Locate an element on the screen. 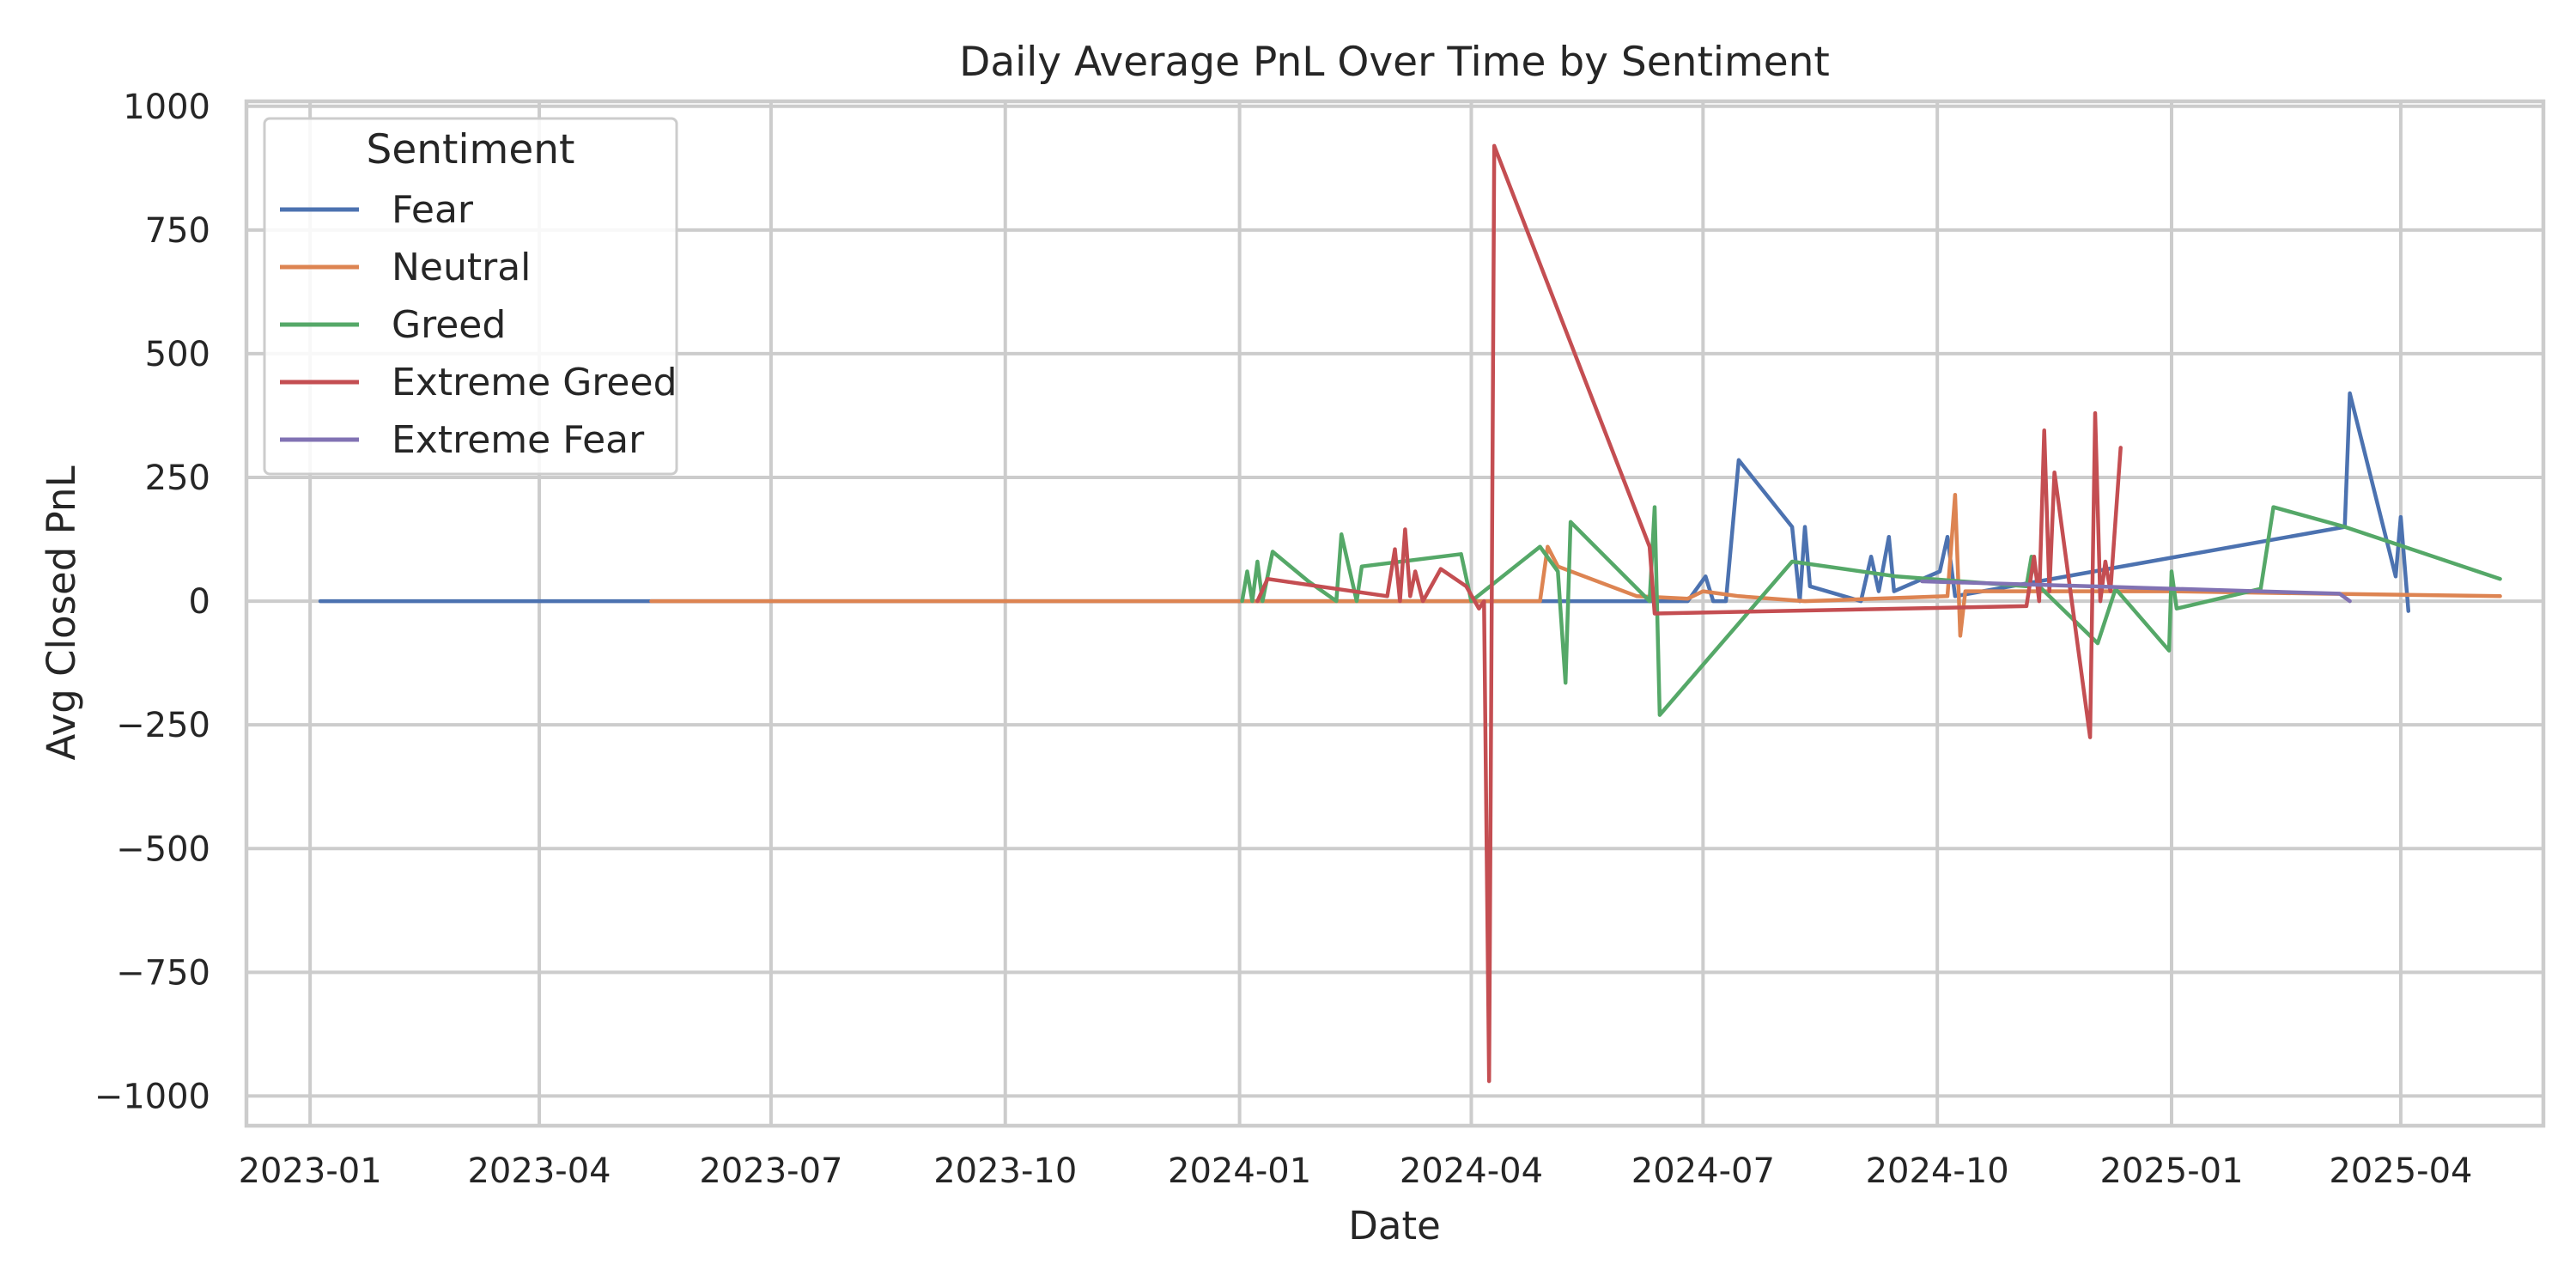  x-tick-label: 2023-01 is located at coordinates (311, 1171).